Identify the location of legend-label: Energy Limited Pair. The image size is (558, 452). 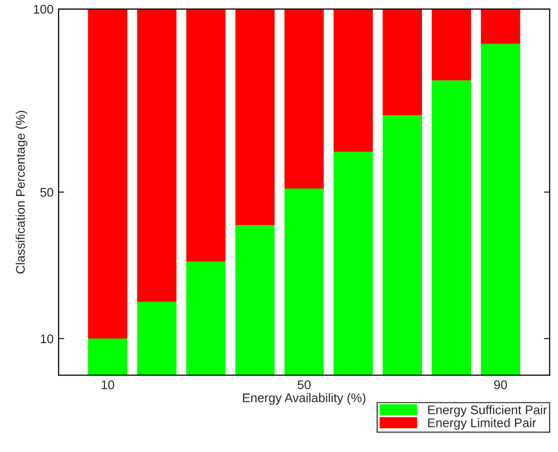
(482, 424).